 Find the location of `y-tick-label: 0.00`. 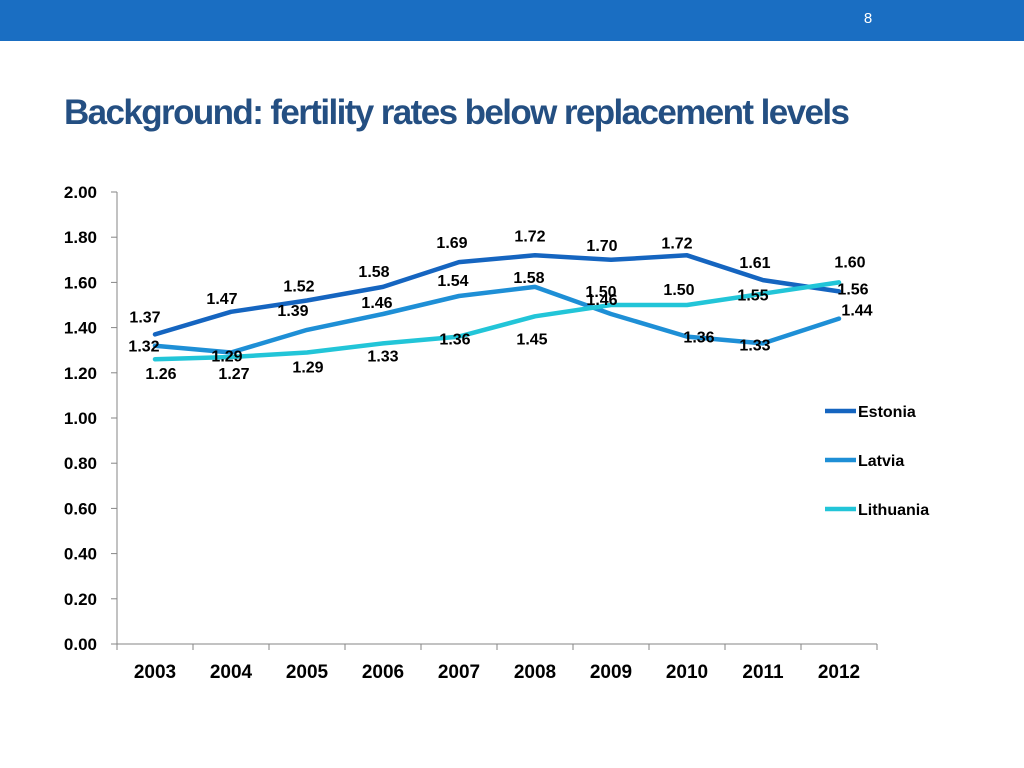

y-tick-label: 0.00 is located at coordinates (80, 644).